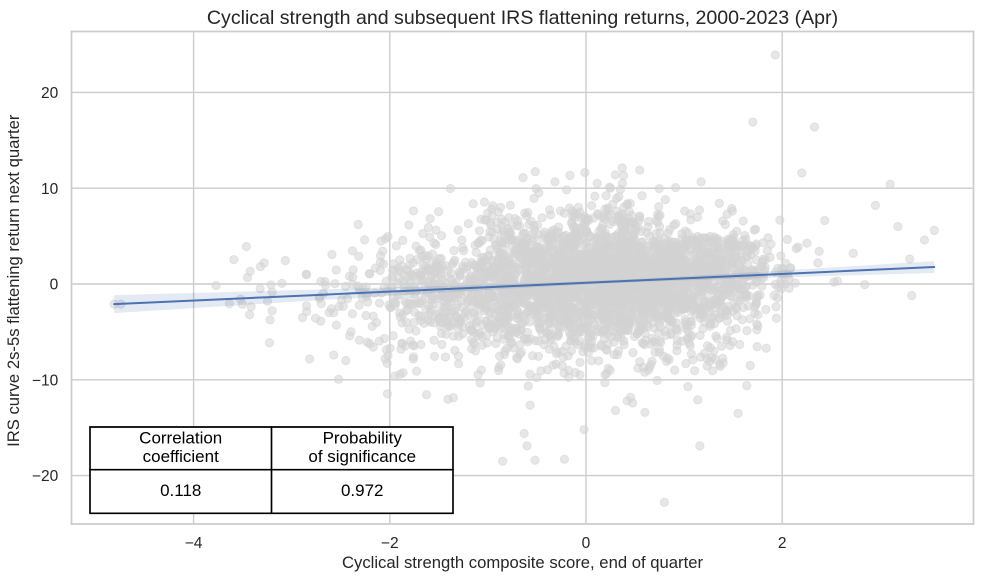 The height and width of the screenshot is (584, 984). Describe the element at coordinates (363, 438) in the screenshot. I see `svg-text: Probability` at that location.